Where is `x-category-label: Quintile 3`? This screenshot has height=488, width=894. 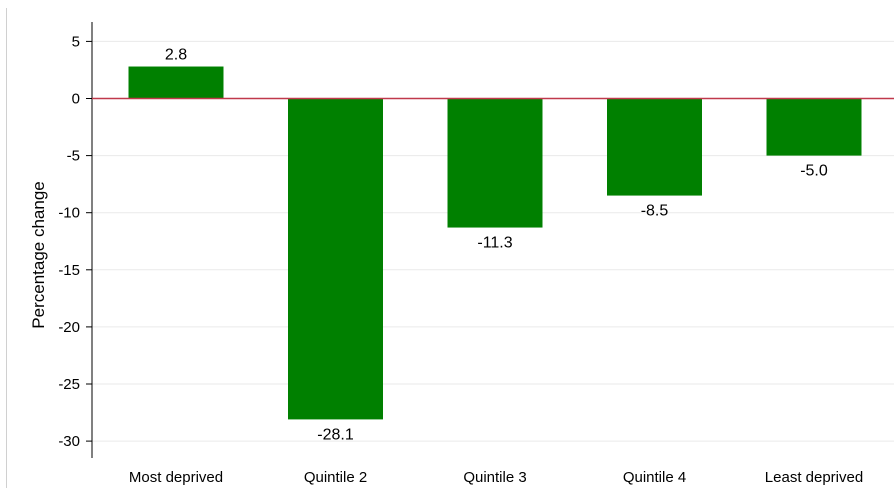
x-category-label: Quintile 3 is located at coordinates (494, 477).